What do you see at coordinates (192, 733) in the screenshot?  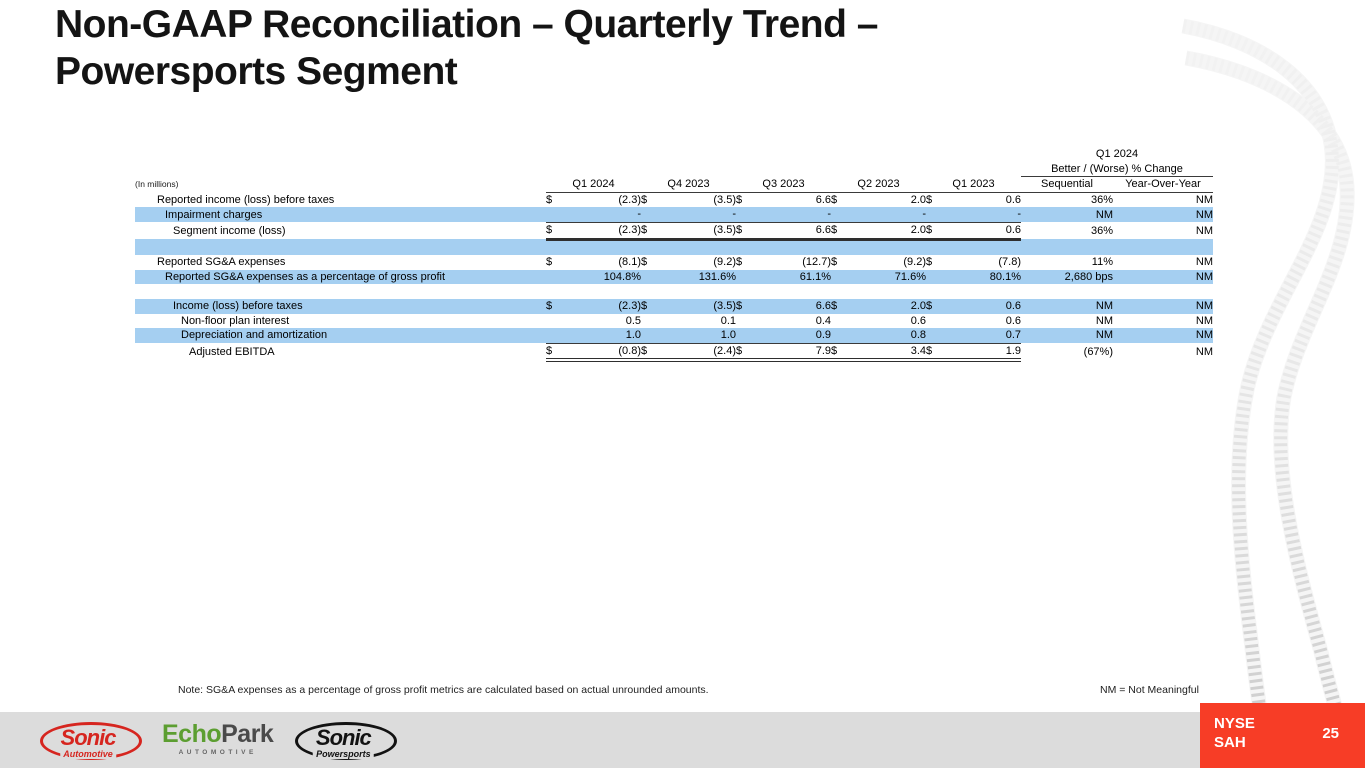 I see `echopark-wordmark-echo: Echo` at bounding box center [192, 733].